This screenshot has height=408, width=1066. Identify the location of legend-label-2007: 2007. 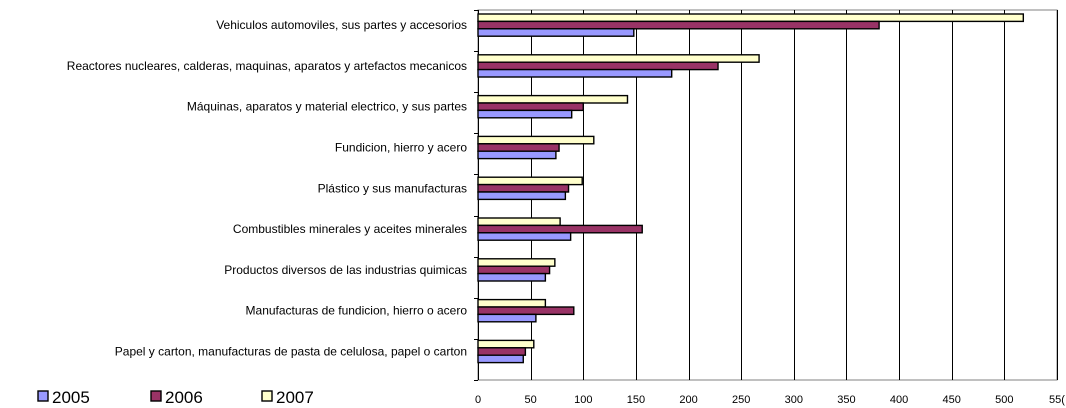
(295, 397).